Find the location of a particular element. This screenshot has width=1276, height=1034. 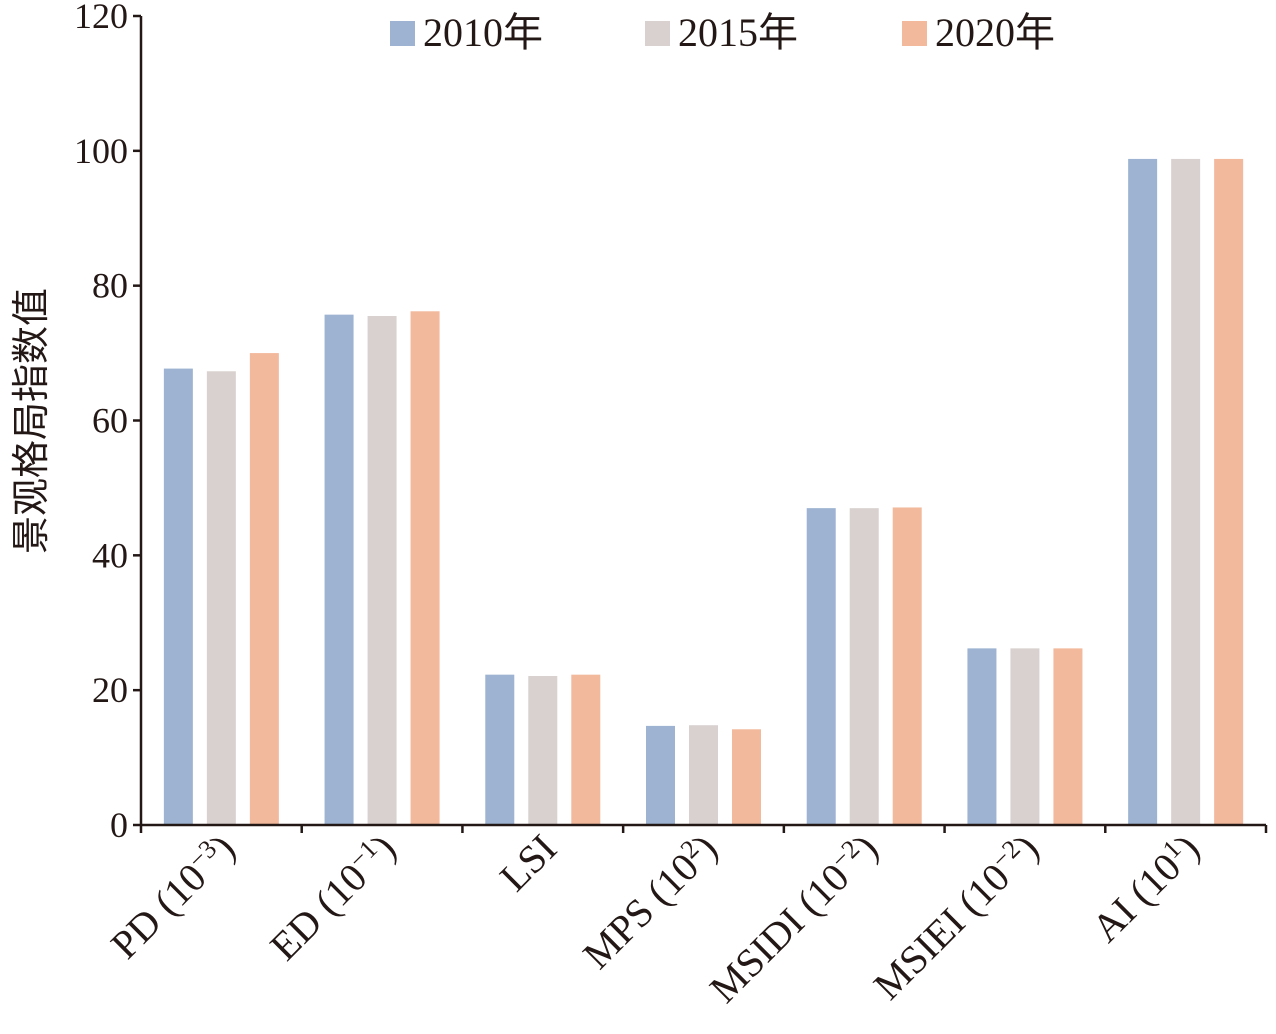

x-category-label: MPS (102) is located at coordinates (649, 901).